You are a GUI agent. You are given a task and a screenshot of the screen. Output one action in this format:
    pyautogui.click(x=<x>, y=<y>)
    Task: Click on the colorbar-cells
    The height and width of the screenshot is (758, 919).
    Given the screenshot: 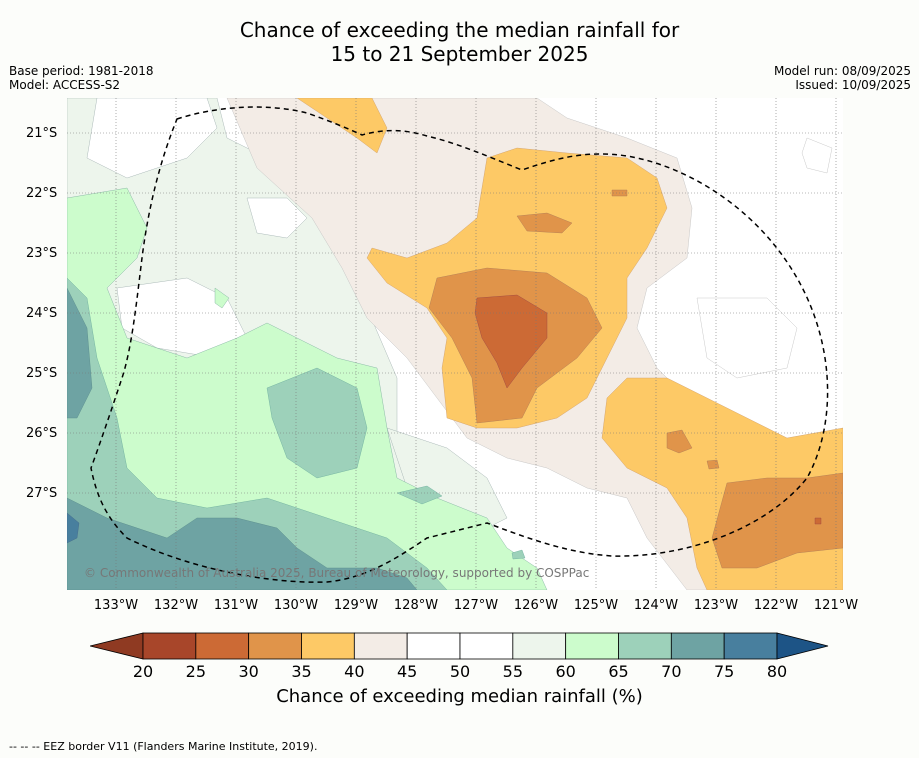 What is the action you would take?
    pyautogui.click(x=460, y=646)
    